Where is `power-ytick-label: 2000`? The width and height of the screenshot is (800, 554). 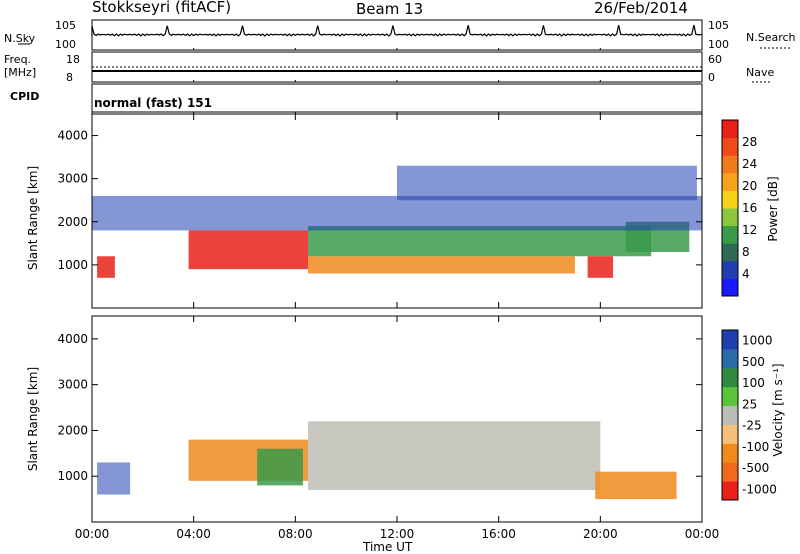 power-ytick-label: 2000 is located at coordinates (72, 222).